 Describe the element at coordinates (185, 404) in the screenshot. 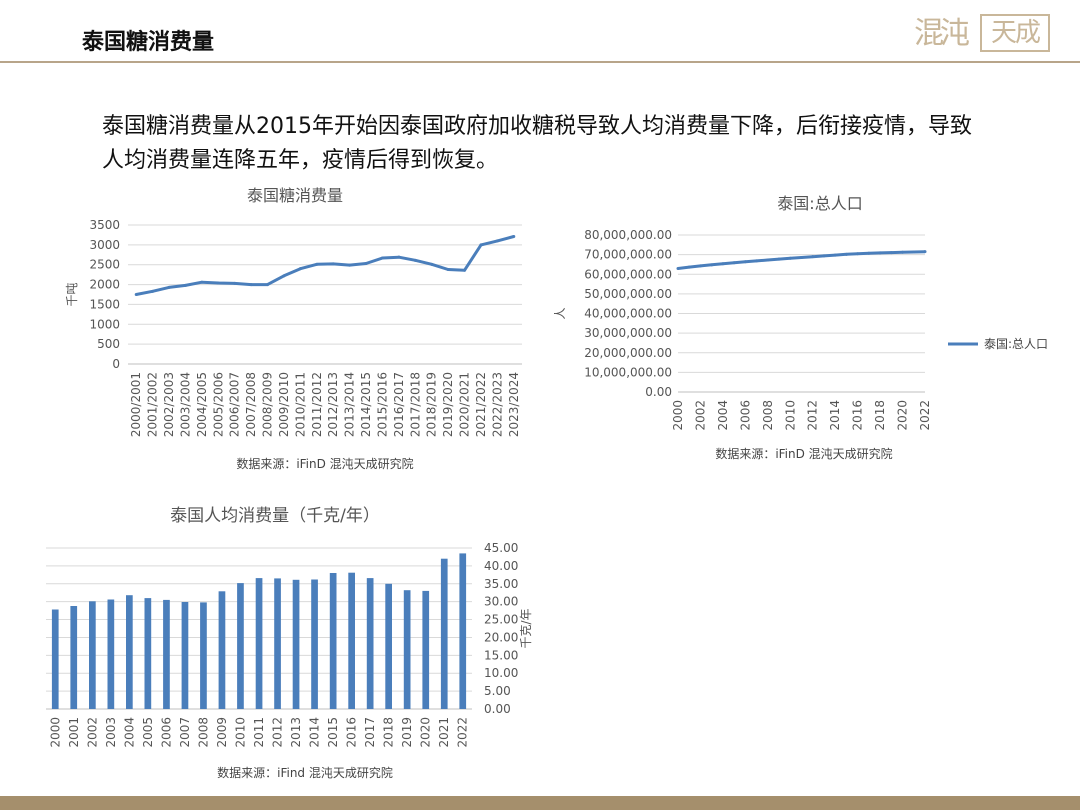

I see `x-tick-label: 2003/2004` at that location.